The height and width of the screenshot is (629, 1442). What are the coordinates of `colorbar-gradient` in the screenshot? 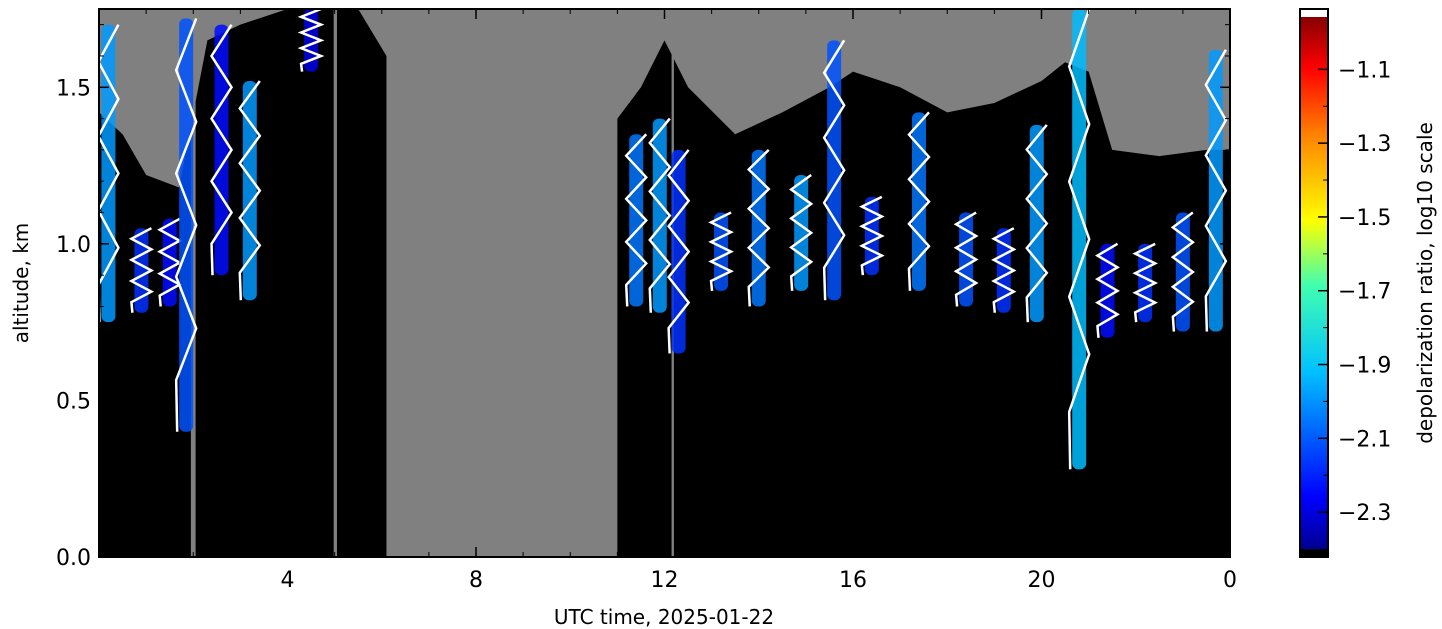 It's located at (1314, 285).